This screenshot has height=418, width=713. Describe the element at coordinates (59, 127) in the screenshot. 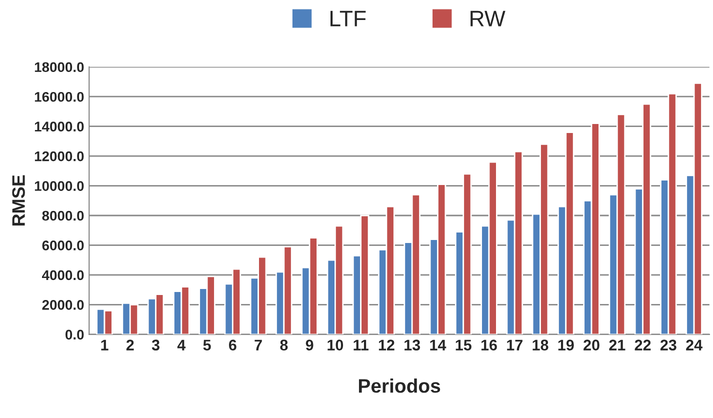

I see `y-tick-label: 14000.0` at that location.